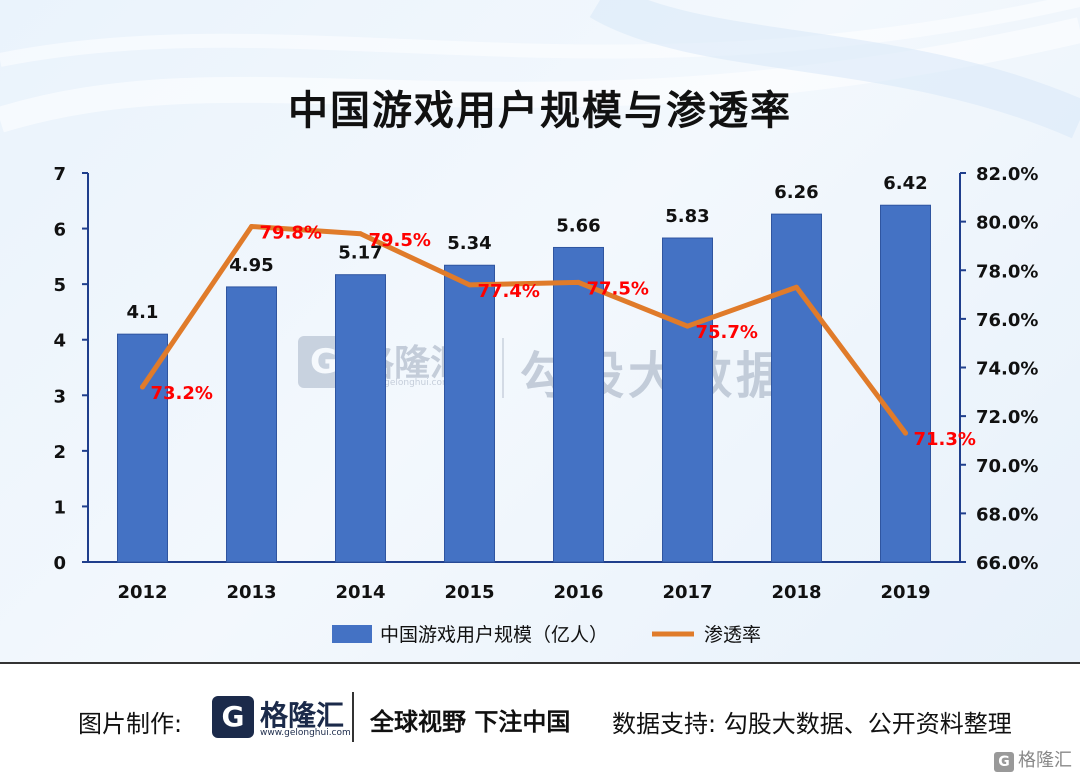 This screenshot has height=778, width=1080. Describe the element at coordinates (59, 174) in the screenshot. I see `y-left-tick-label: 7` at that location.